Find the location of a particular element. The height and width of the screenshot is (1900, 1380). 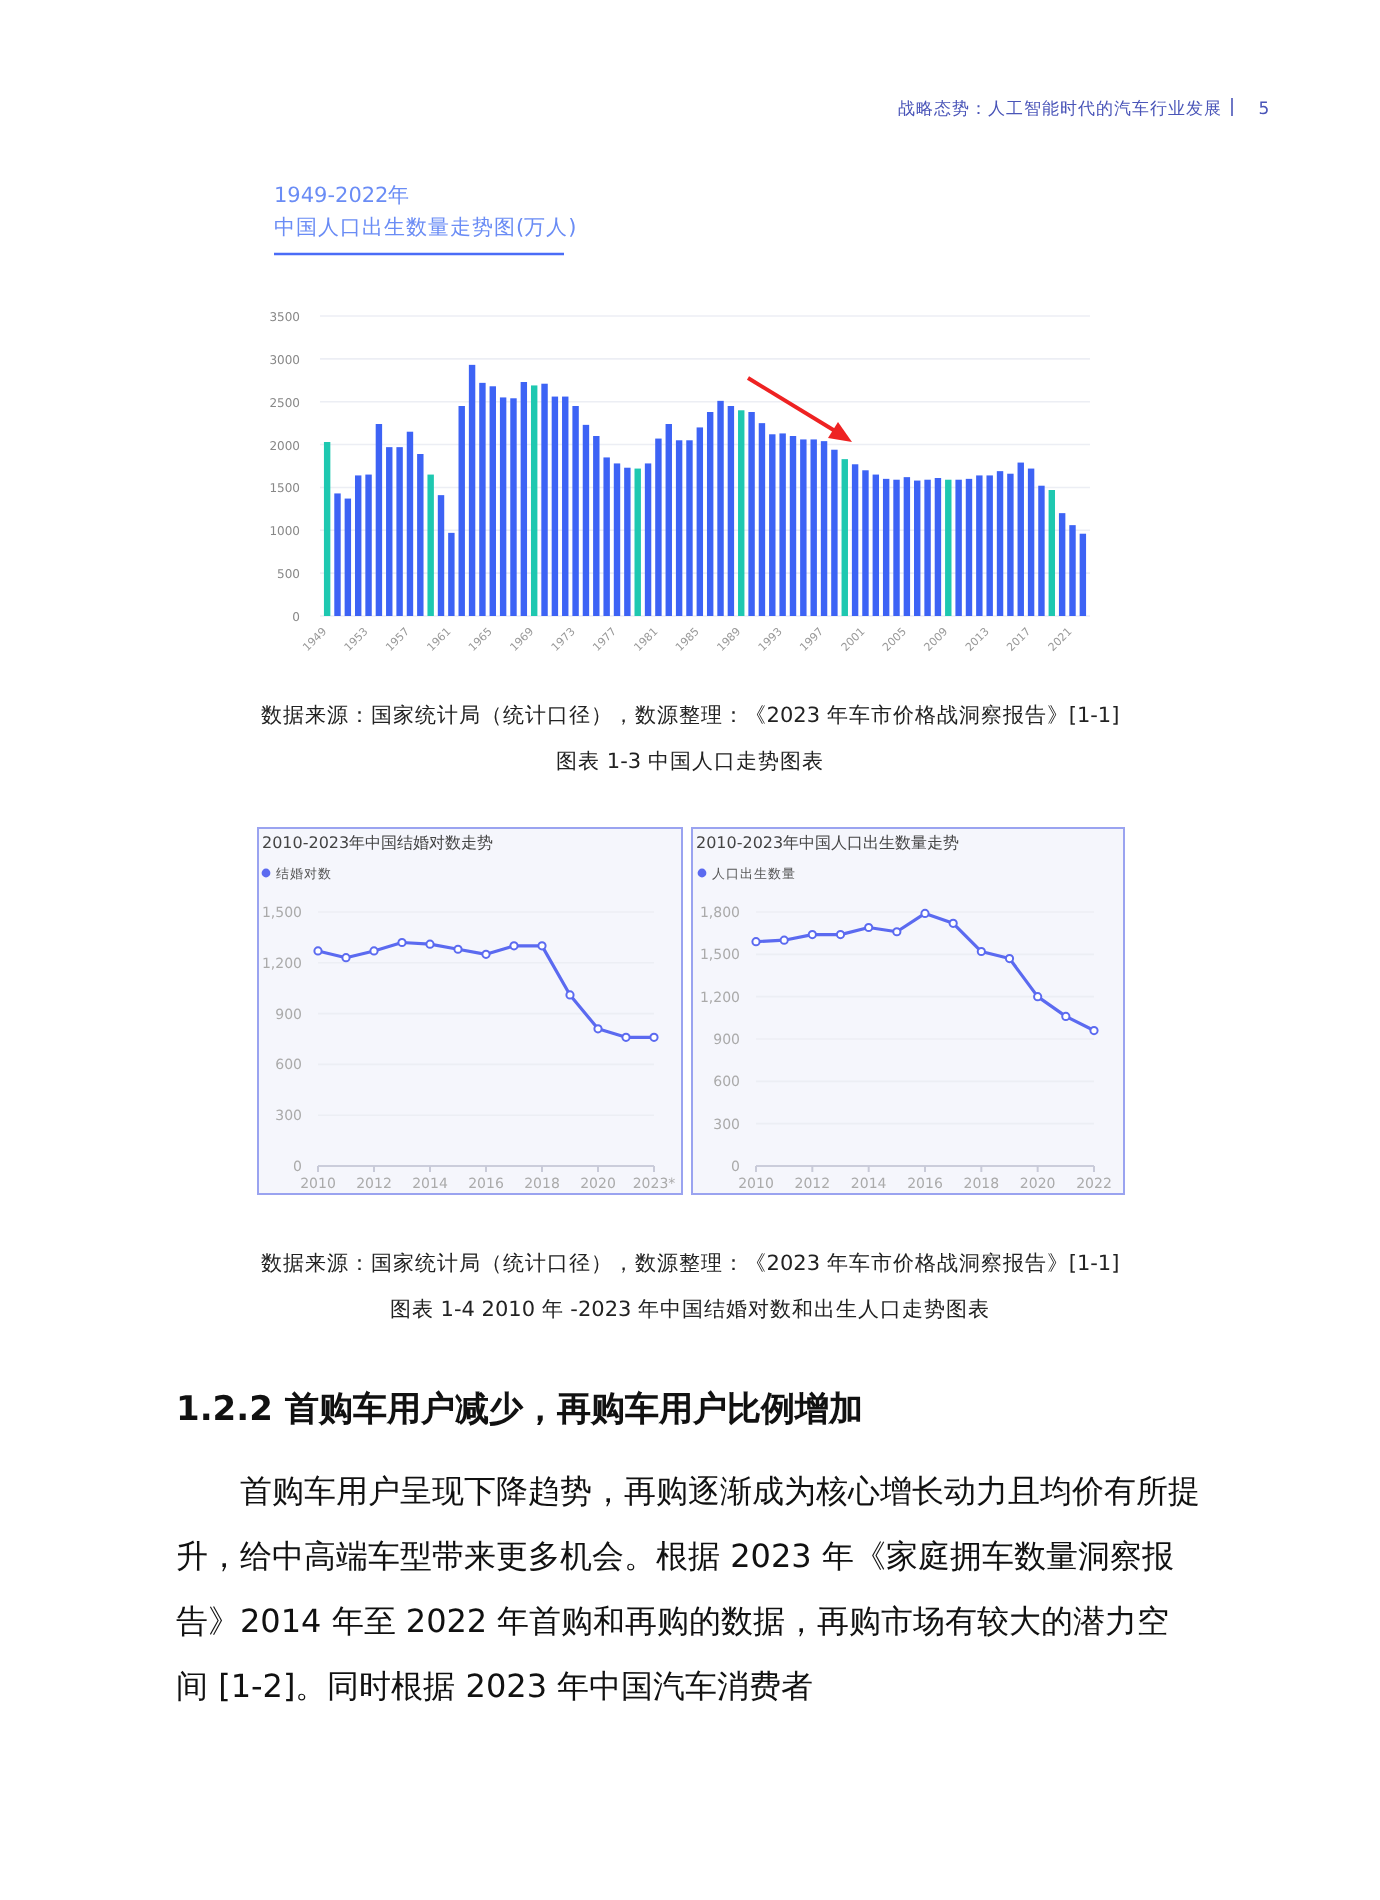

text: 图表 1-3 中国人口走势图表 is located at coordinates (690, 761).